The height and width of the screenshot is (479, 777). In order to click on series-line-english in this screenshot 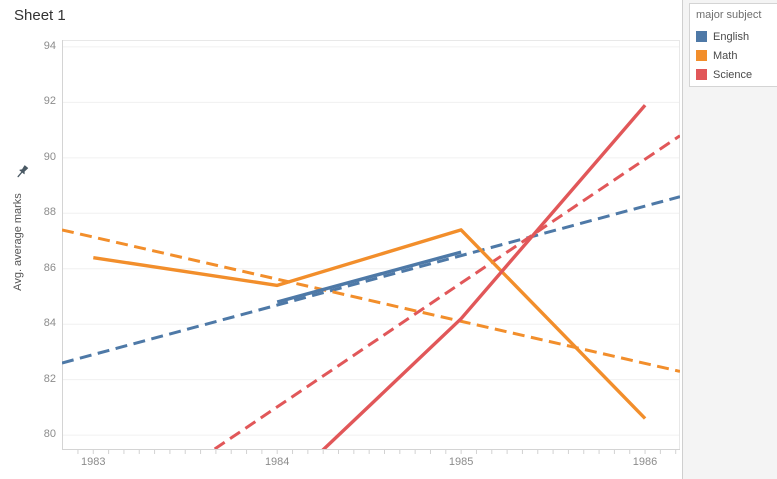, I will do `click(369, 277)`.